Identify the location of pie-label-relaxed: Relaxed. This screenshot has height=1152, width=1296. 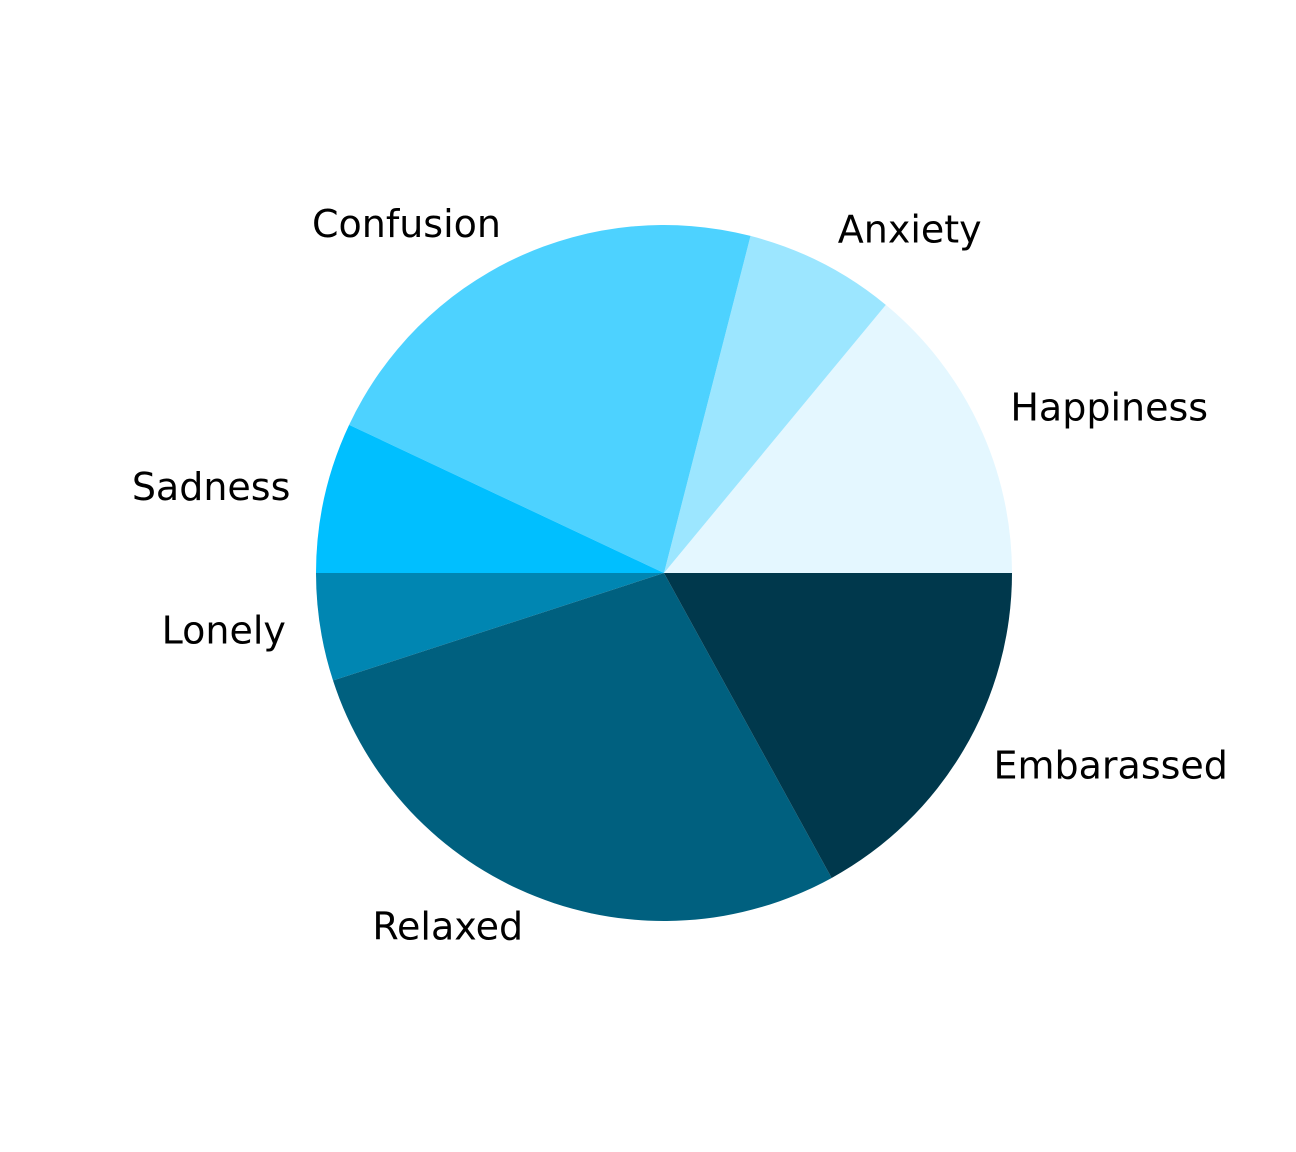
(447, 926).